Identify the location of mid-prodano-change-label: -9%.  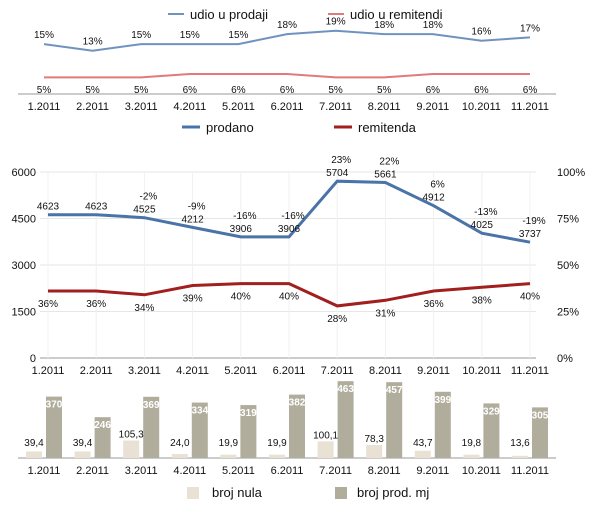
(197, 206).